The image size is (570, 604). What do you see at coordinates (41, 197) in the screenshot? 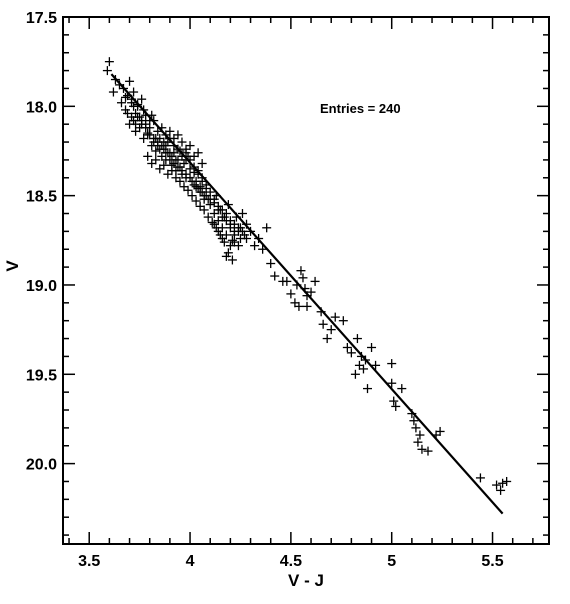
I see `y-tick-label: 18.5` at bounding box center [41, 197].